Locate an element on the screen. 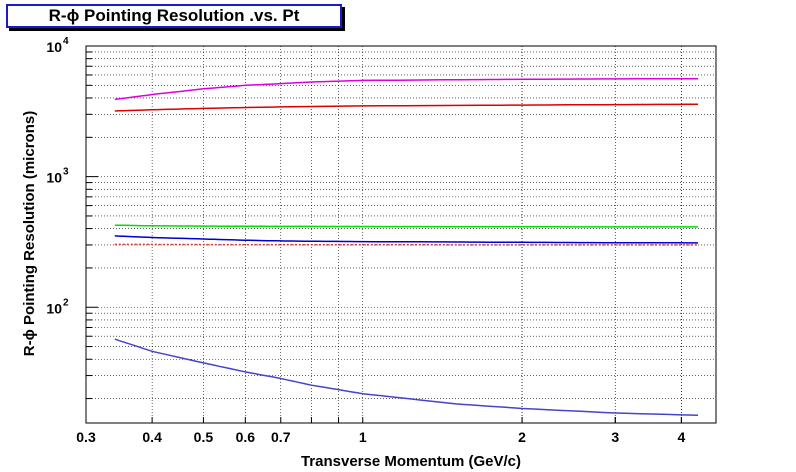 Image resolution: width=796 pixels, height=472 pixels. y-axis-label: R-ϕ Pointing Resolution (microns) is located at coordinates (29, 233).